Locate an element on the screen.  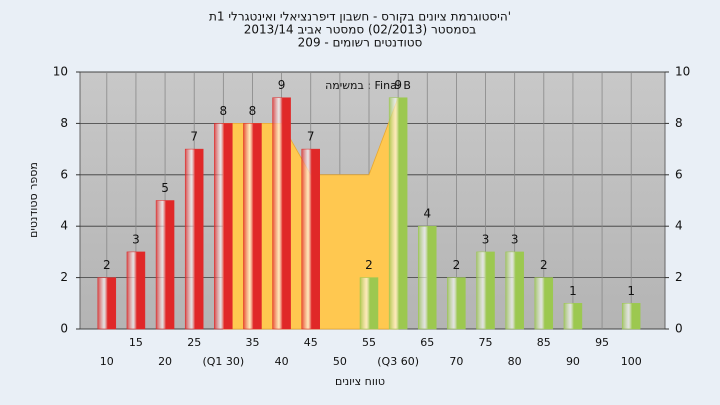
x-tick-label: 70 is located at coordinates (456, 361).